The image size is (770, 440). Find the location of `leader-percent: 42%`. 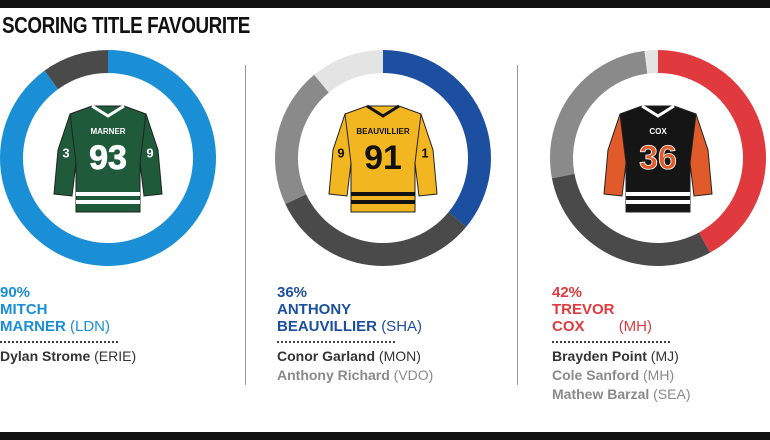

leader-percent: 42% is located at coordinates (567, 292).